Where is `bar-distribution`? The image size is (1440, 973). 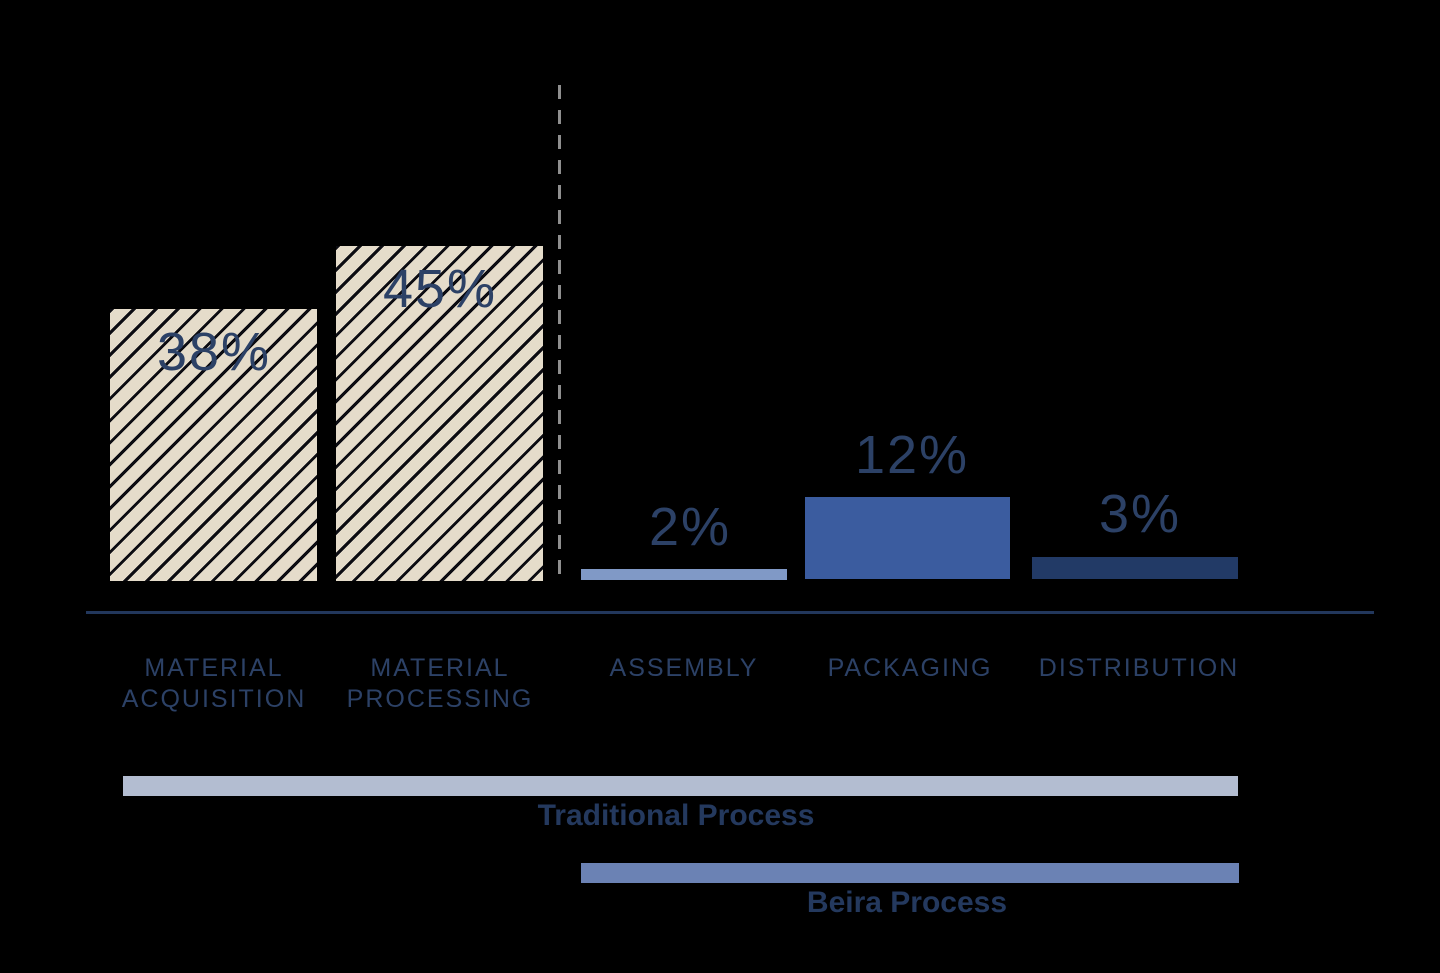 bar-distribution is located at coordinates (1135, 568).